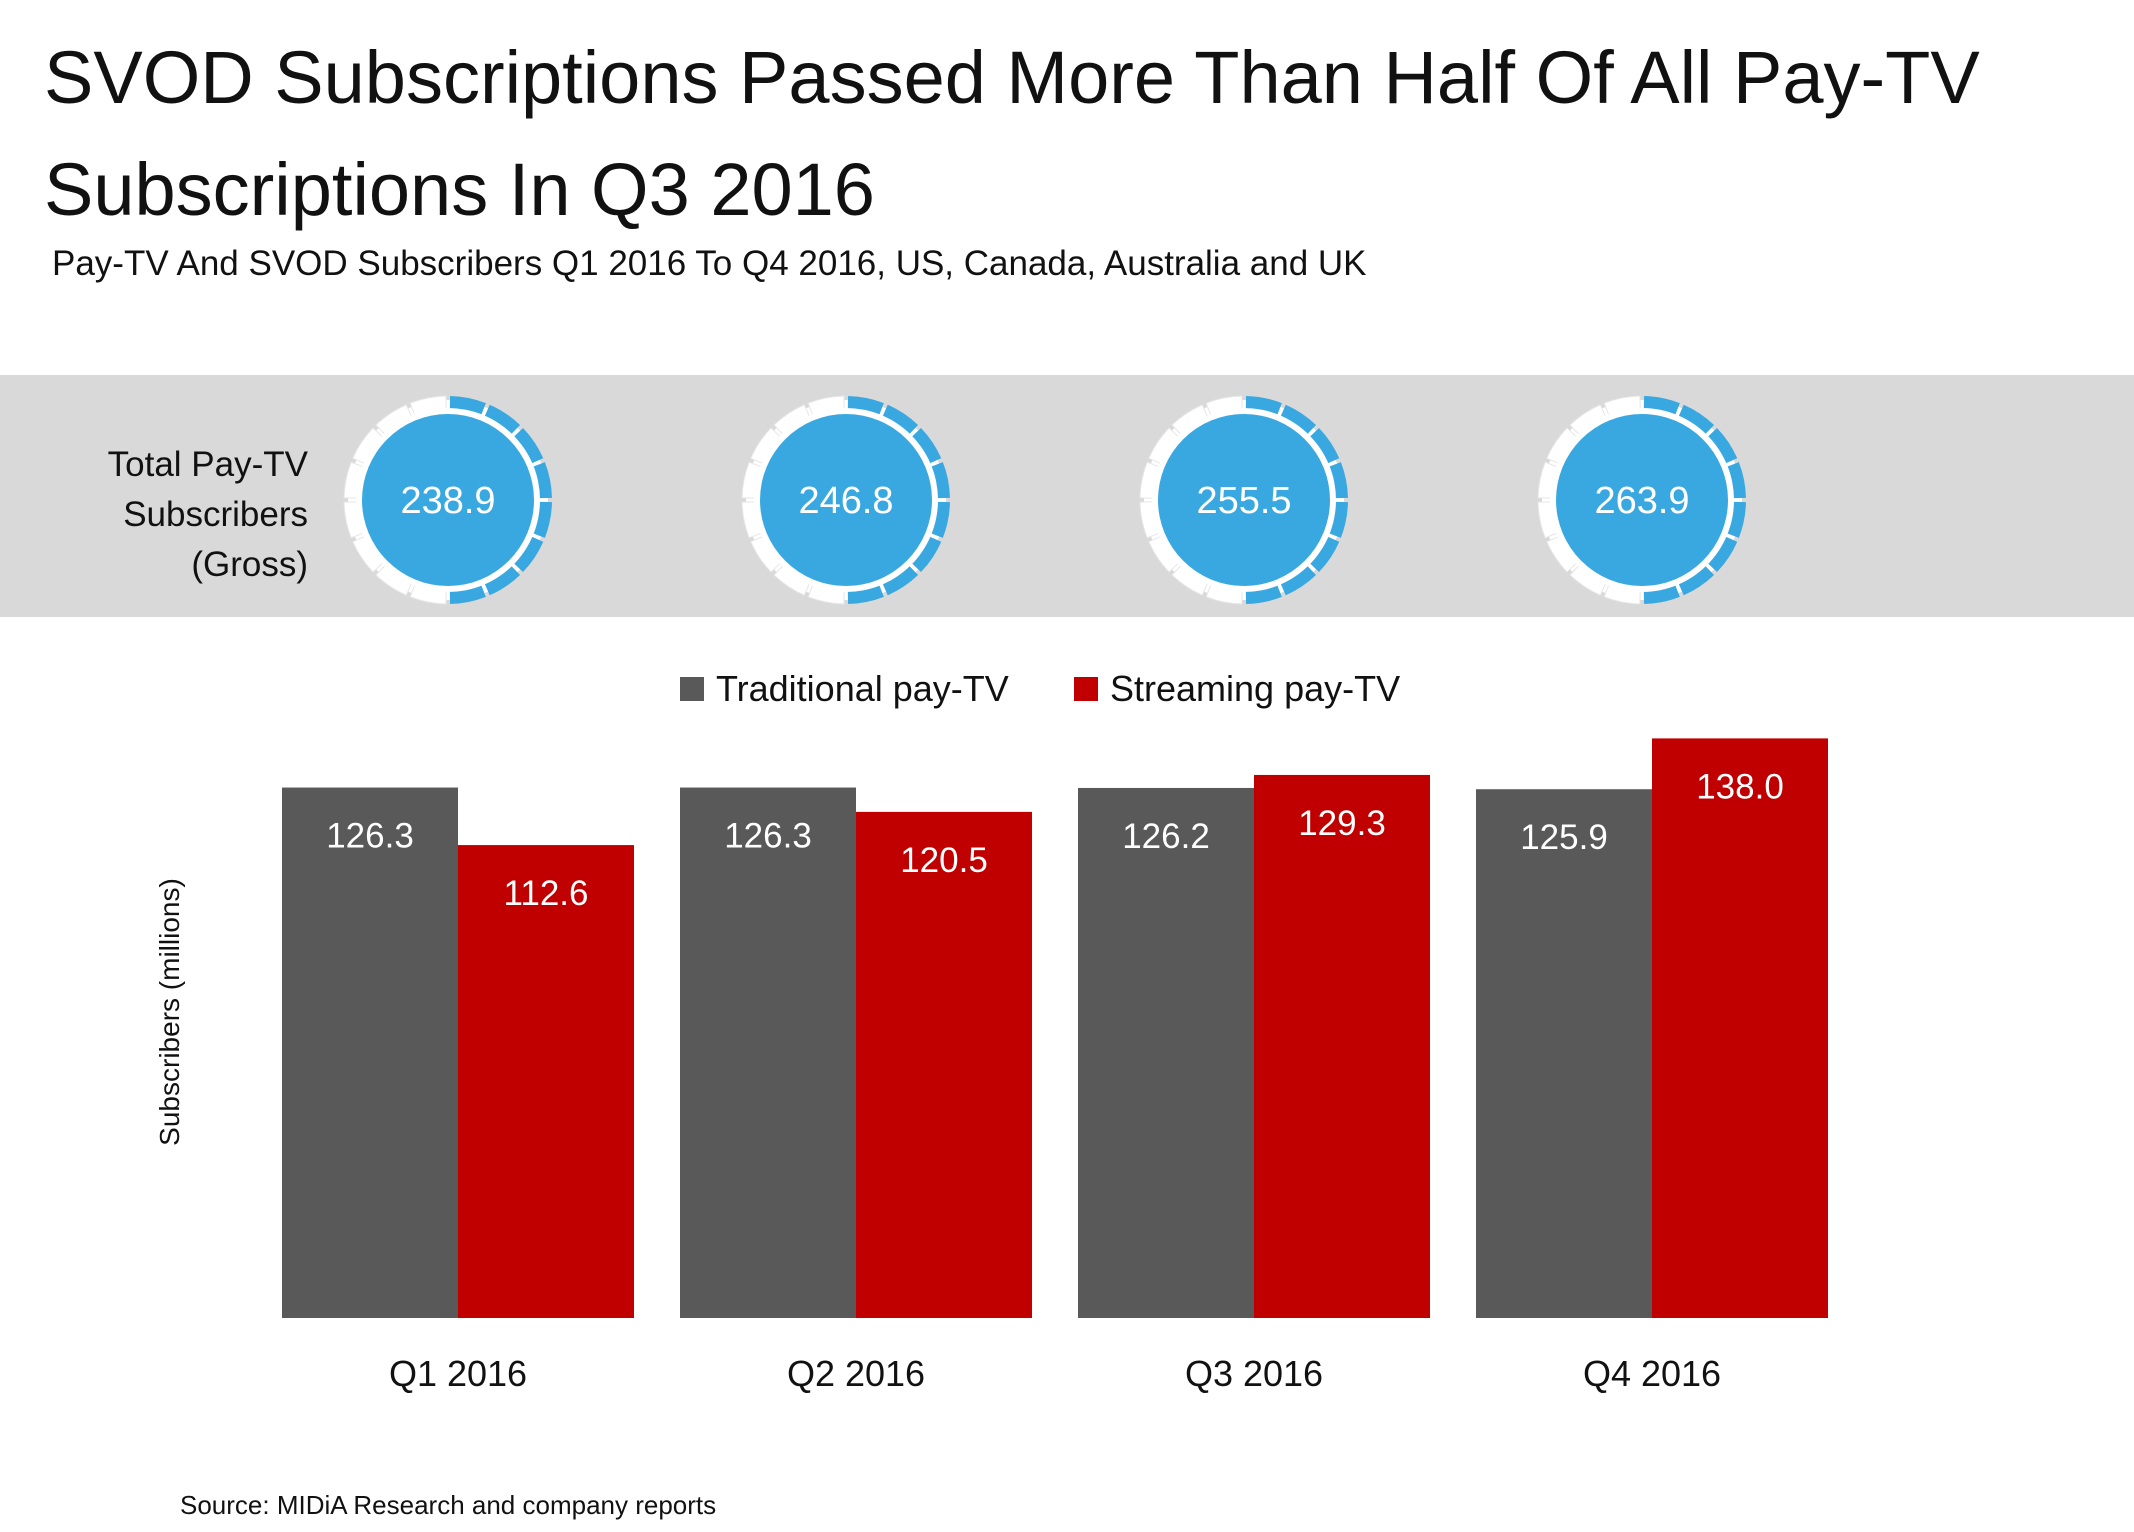  I want to click on totals-band-label: Total Pay-TV Subscribers (Gross), so click(208, 515).